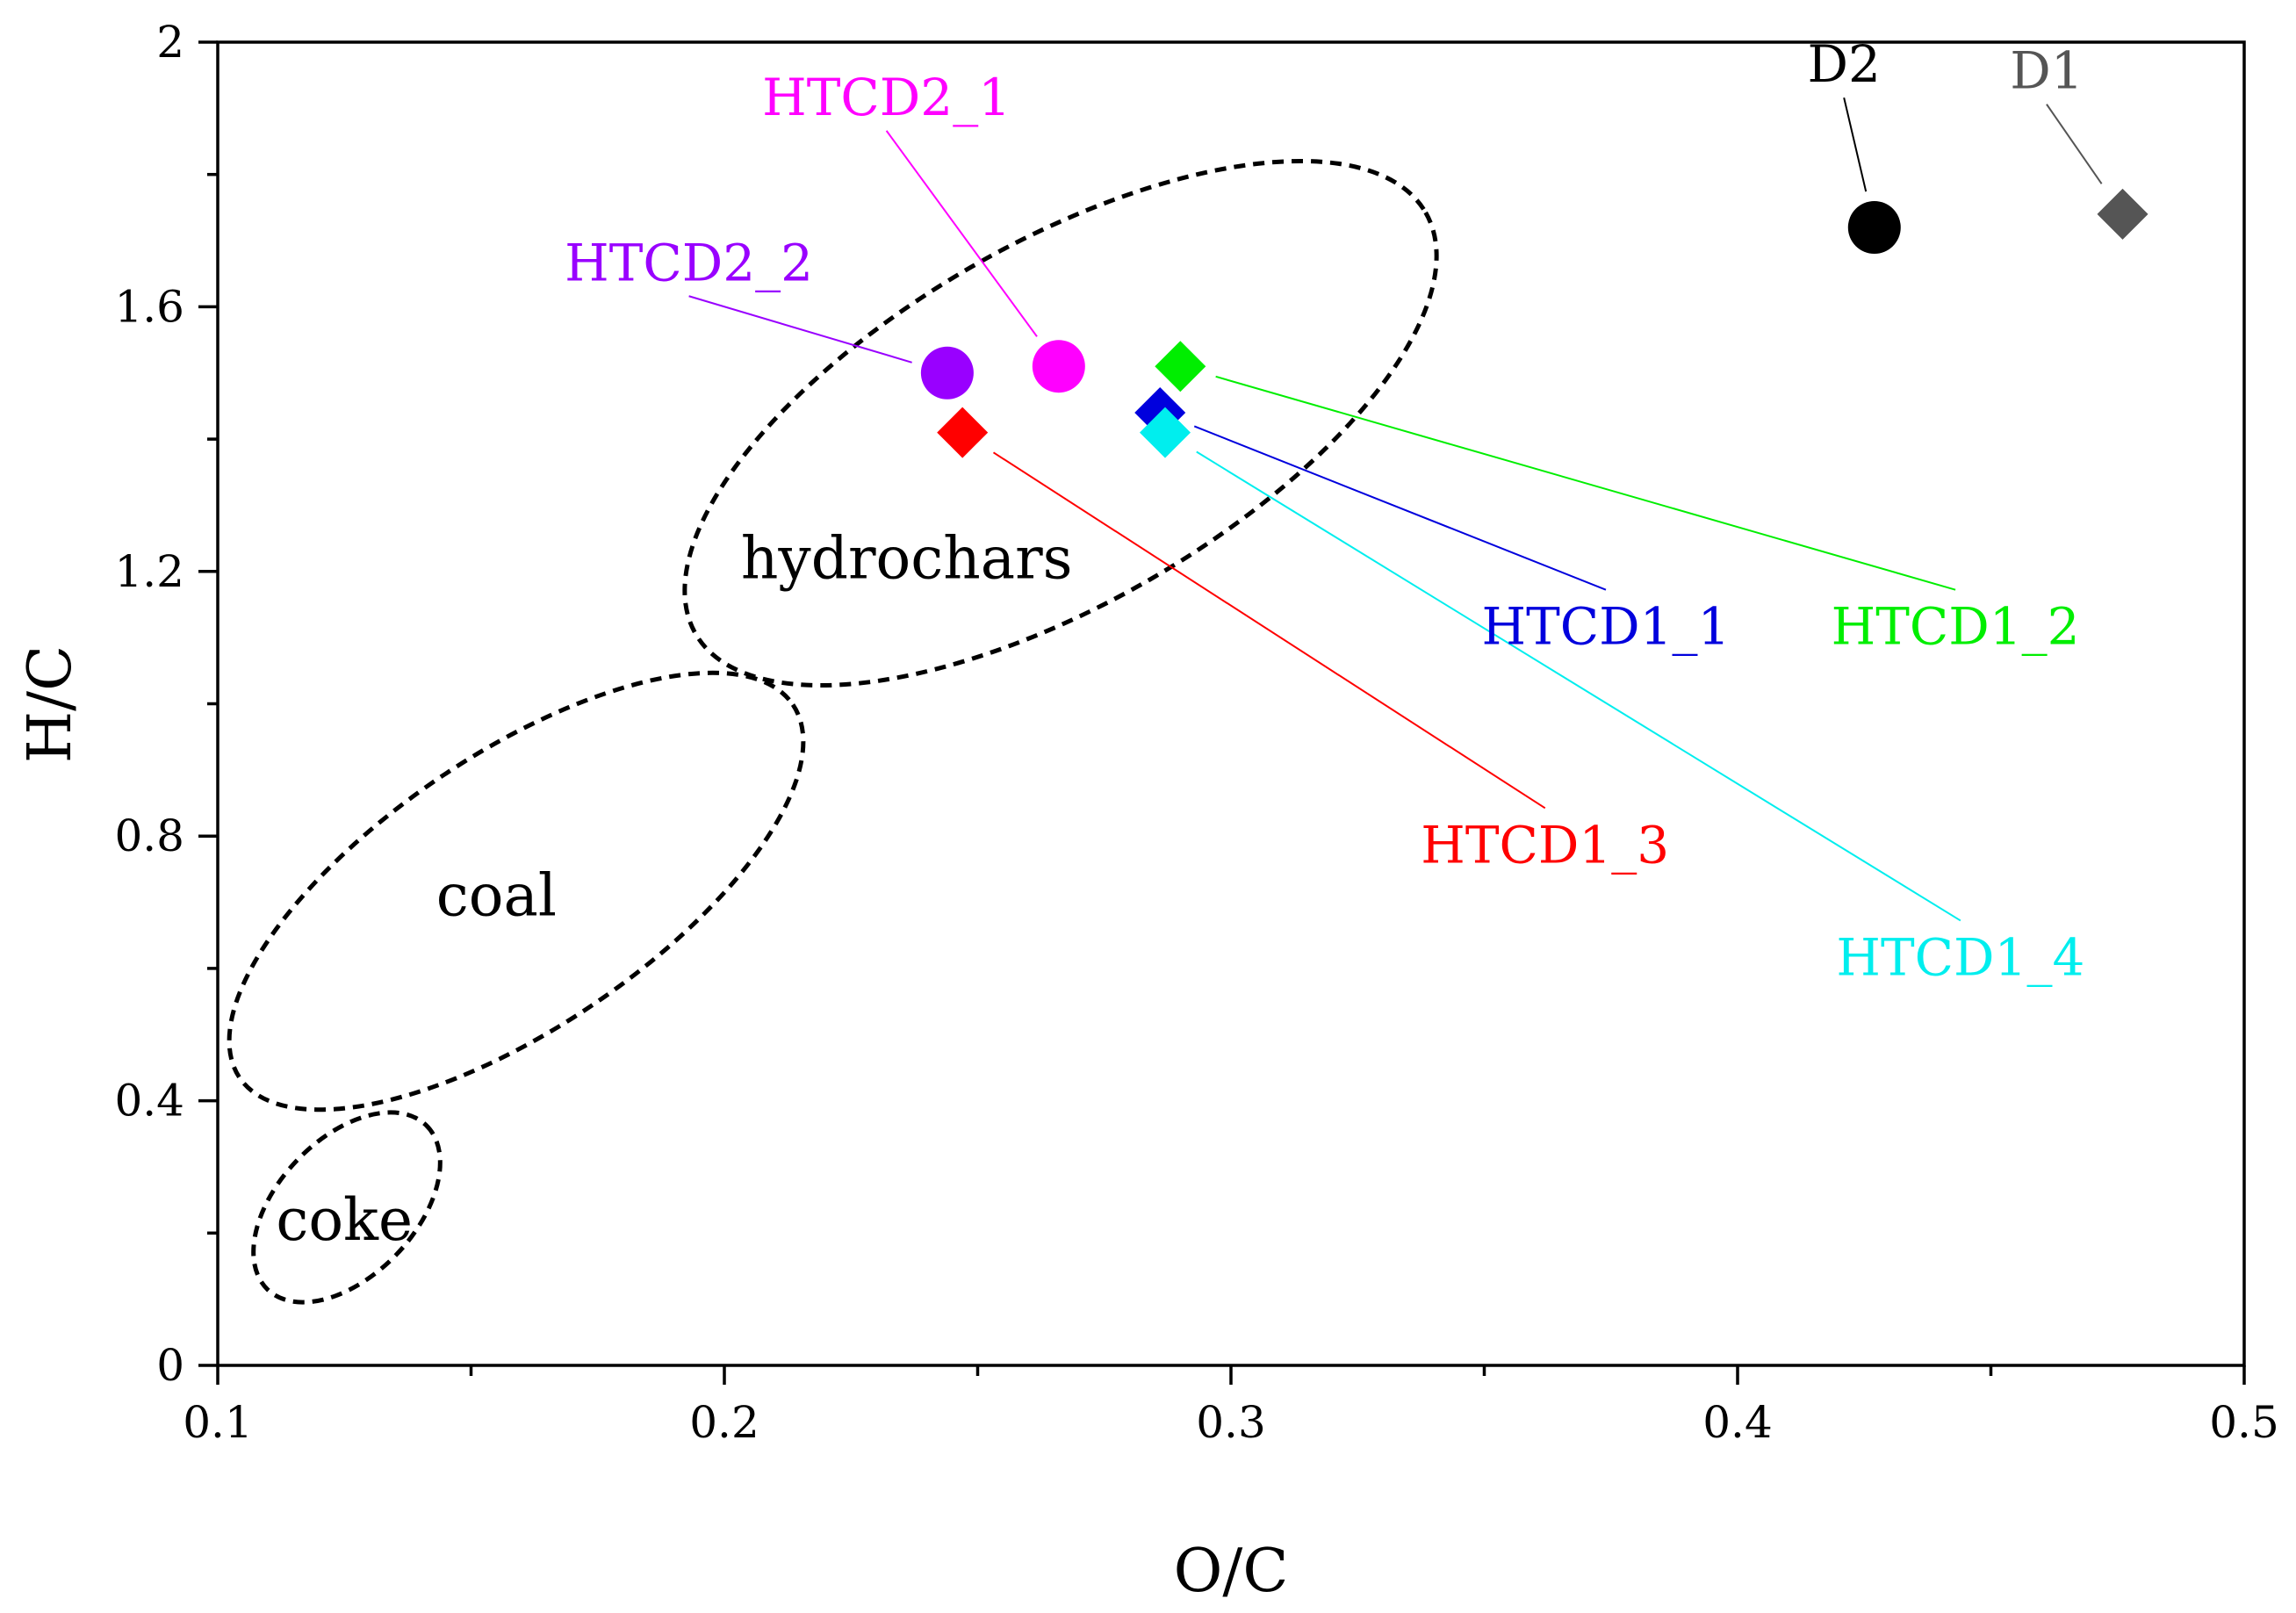 This screenshot has height=1613, width=2296. I want to click on leader-line-d2, so click(1856, 144).